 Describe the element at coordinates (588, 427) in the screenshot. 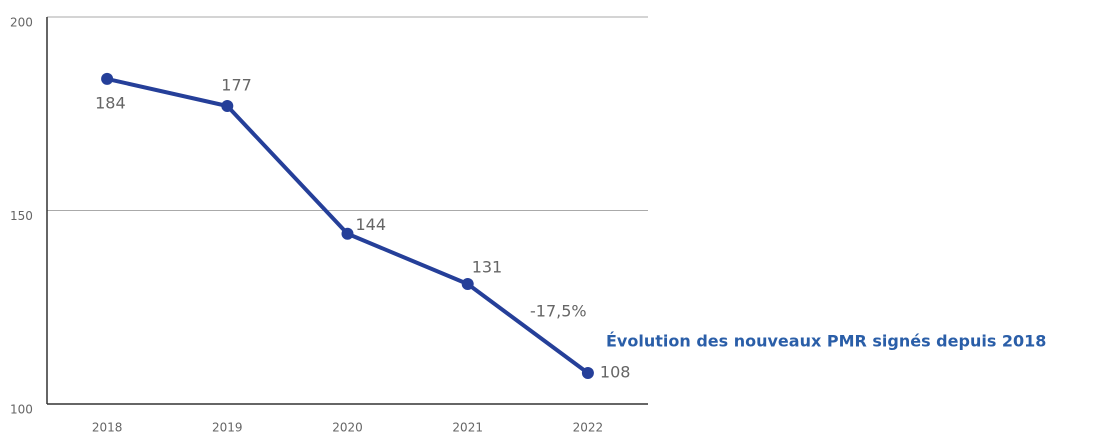

I see `x-tick-label: 2022` at that location.